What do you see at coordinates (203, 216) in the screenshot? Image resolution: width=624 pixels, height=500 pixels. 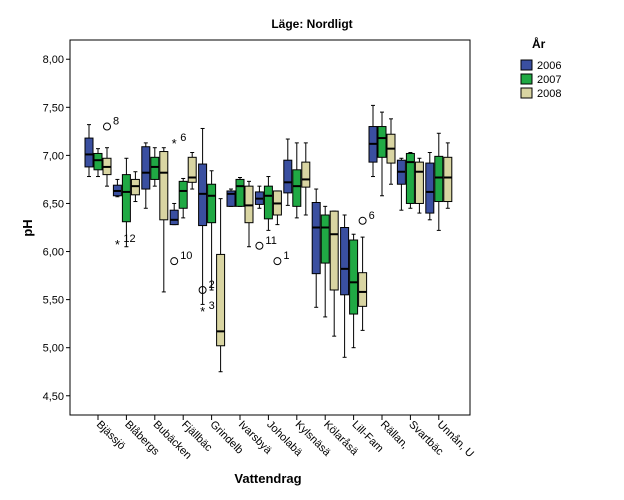 I see `box-2006-Grindelb` at bounding box center [203, 216].